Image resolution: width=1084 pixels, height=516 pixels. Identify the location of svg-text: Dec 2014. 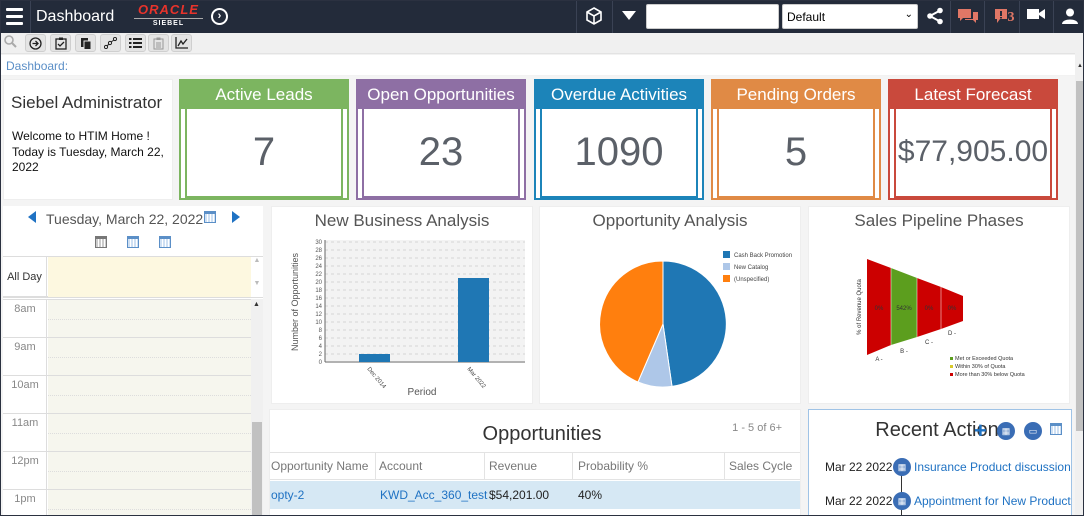
(376, 378).